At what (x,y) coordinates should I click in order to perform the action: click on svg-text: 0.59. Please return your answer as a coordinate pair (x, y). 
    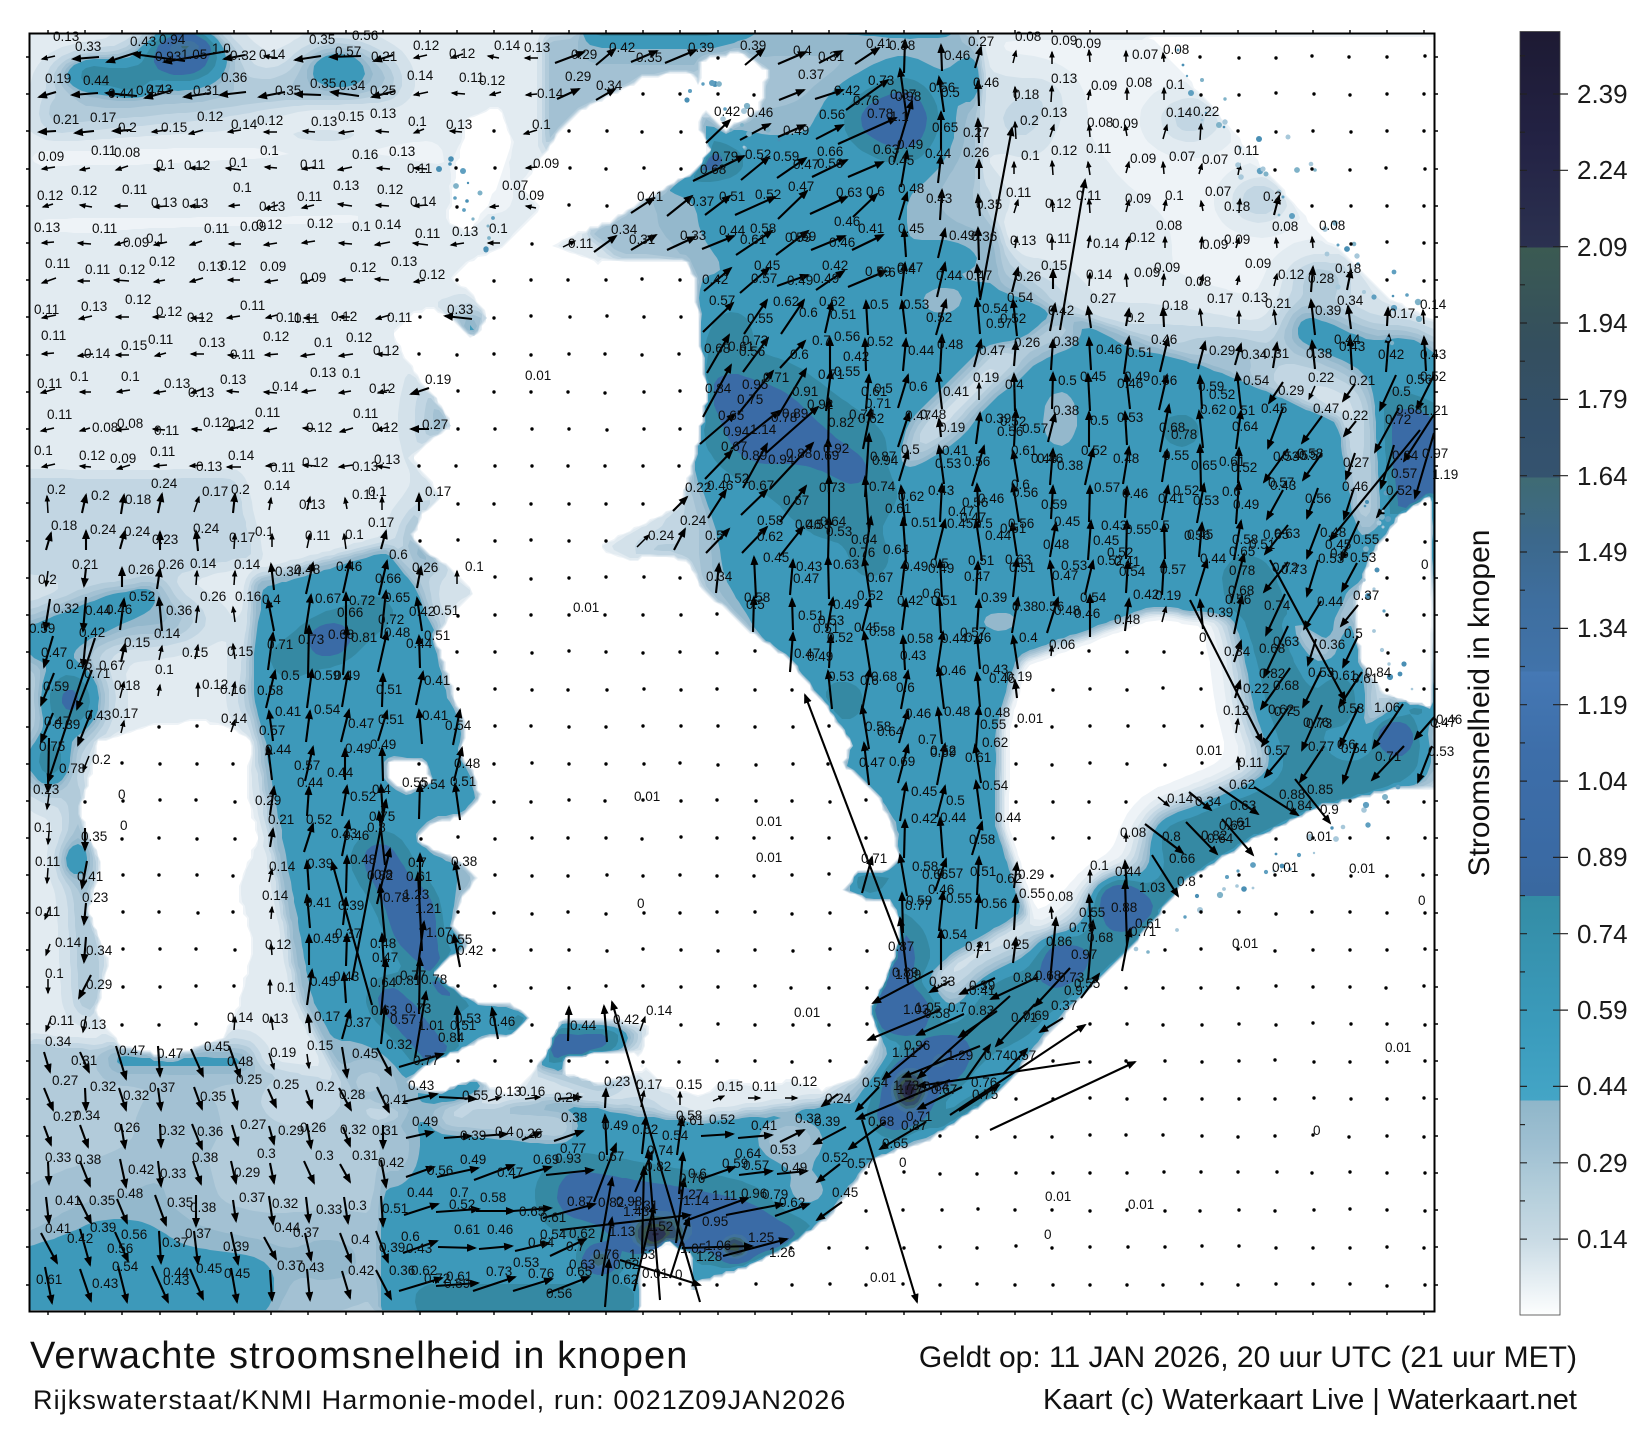
    Looking at the image, I should click on (457, 1283).